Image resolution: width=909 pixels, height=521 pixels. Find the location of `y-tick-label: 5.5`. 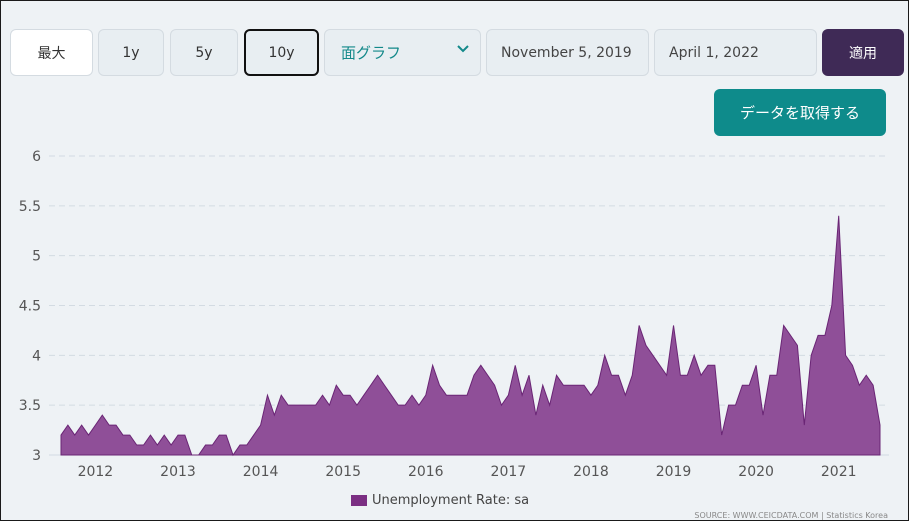

y-tick-label: 5.5 is located at coordinates (30, 207).